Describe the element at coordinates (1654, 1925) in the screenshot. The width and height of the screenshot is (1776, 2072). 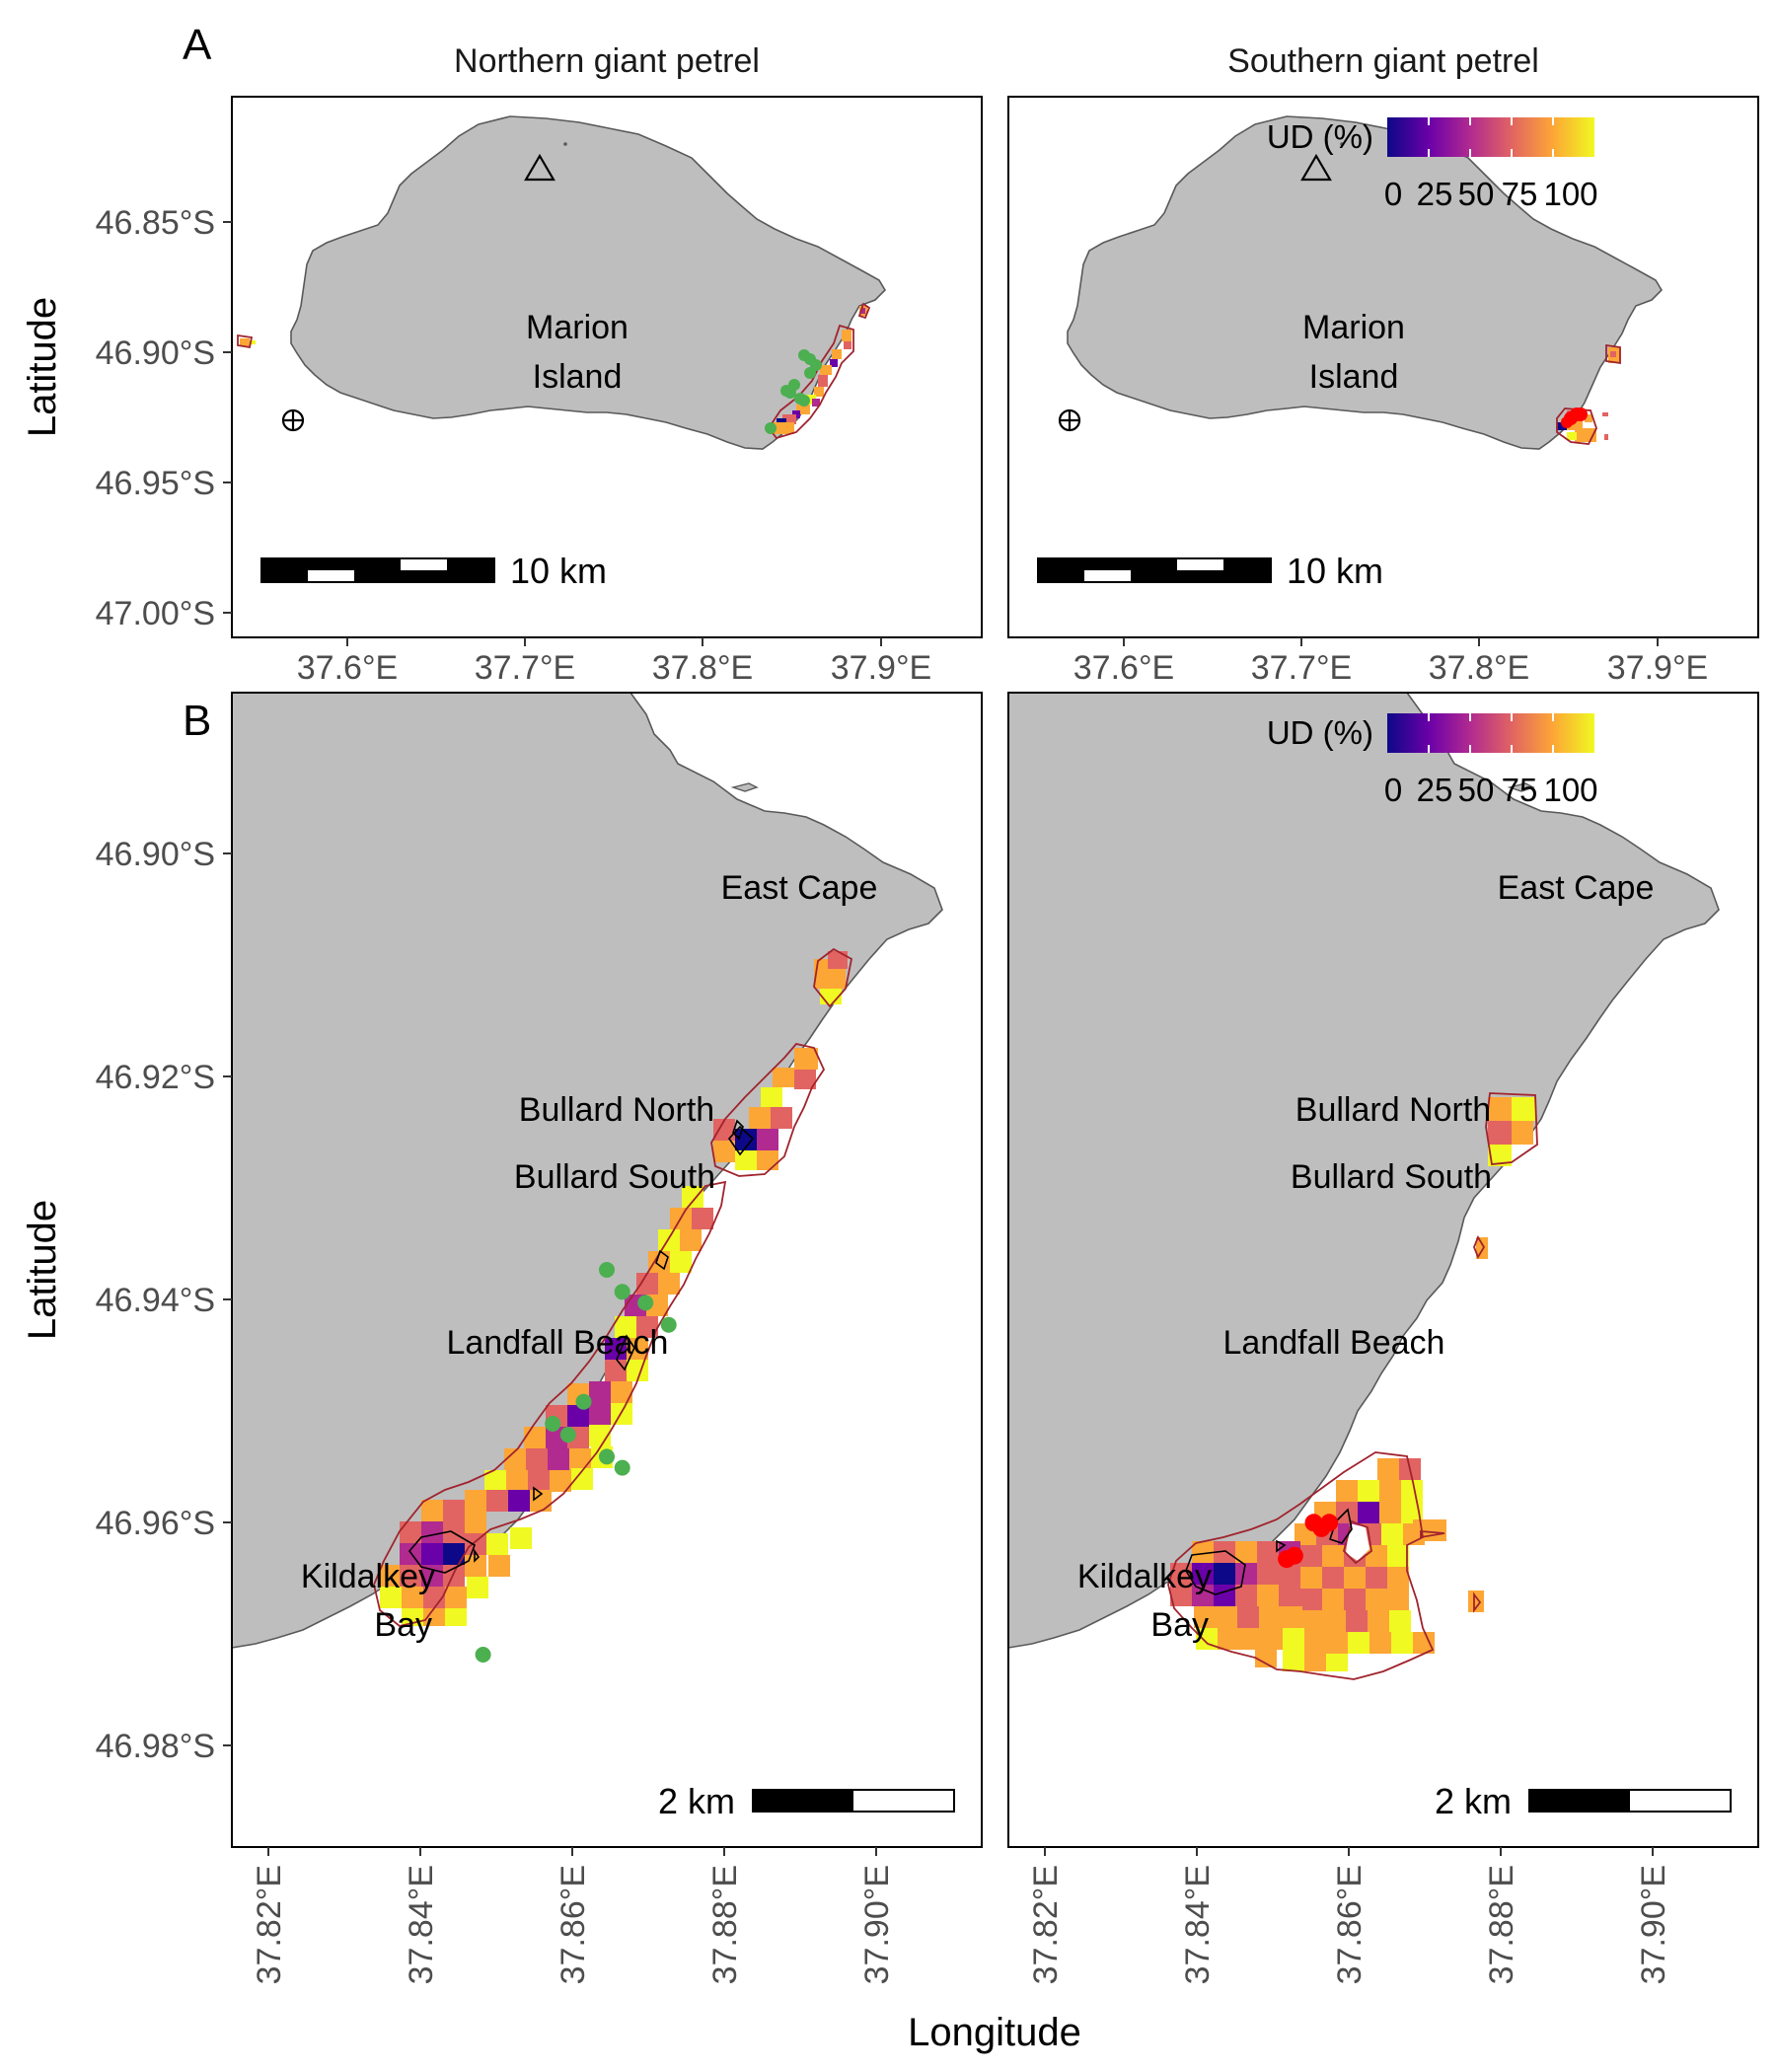
I see `lon-tick-label: 37.90°E` at that location.